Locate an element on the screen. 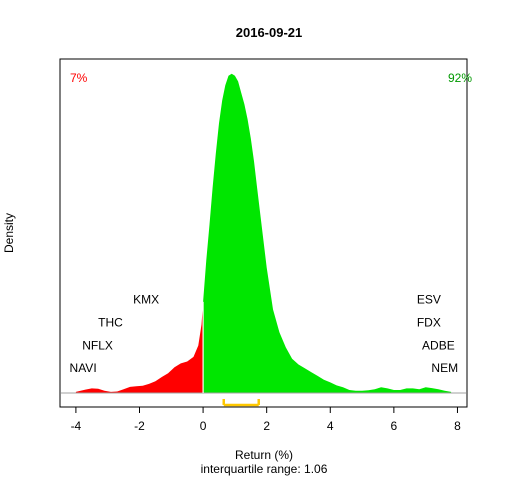 The height and width of the screenshot is (485, 512). right-ticker-label: NEM is located at coordinates (444, 368).